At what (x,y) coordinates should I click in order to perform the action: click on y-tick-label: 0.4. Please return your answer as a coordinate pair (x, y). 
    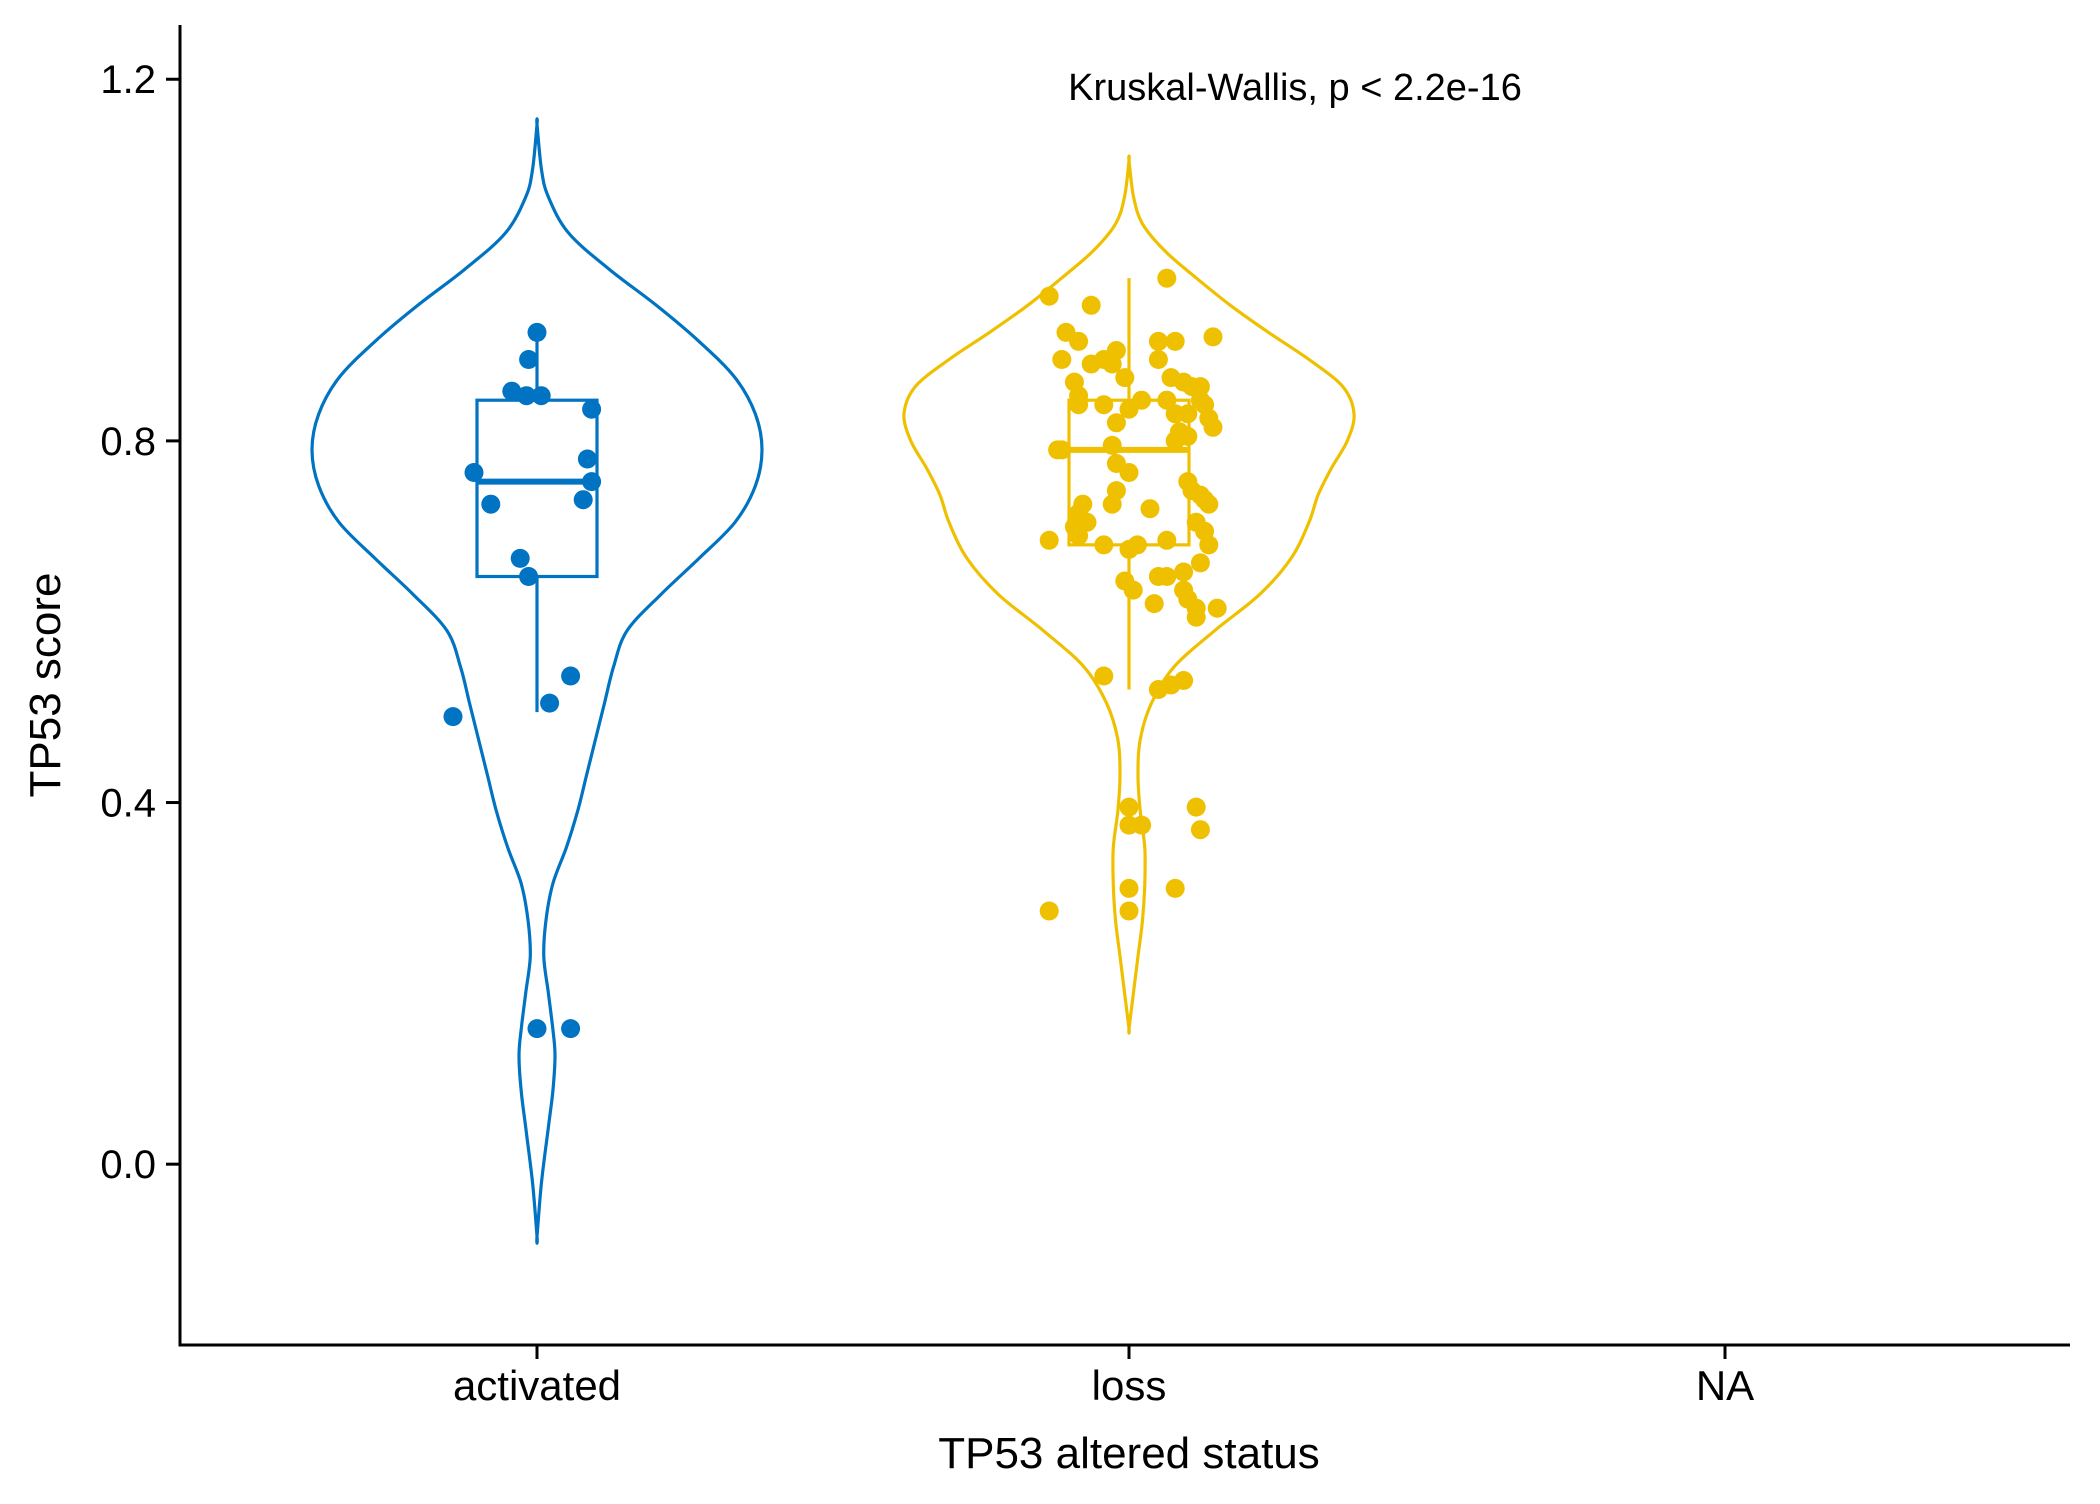
    Looking at the image, I should click on (128, 804).